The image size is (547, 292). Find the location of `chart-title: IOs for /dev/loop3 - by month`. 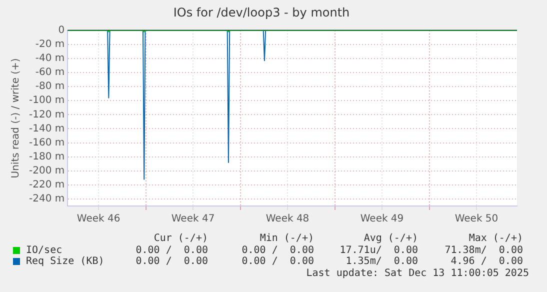

chart-title: IOs for /dev/loop3 - by month is located at coordinates (261, 12).